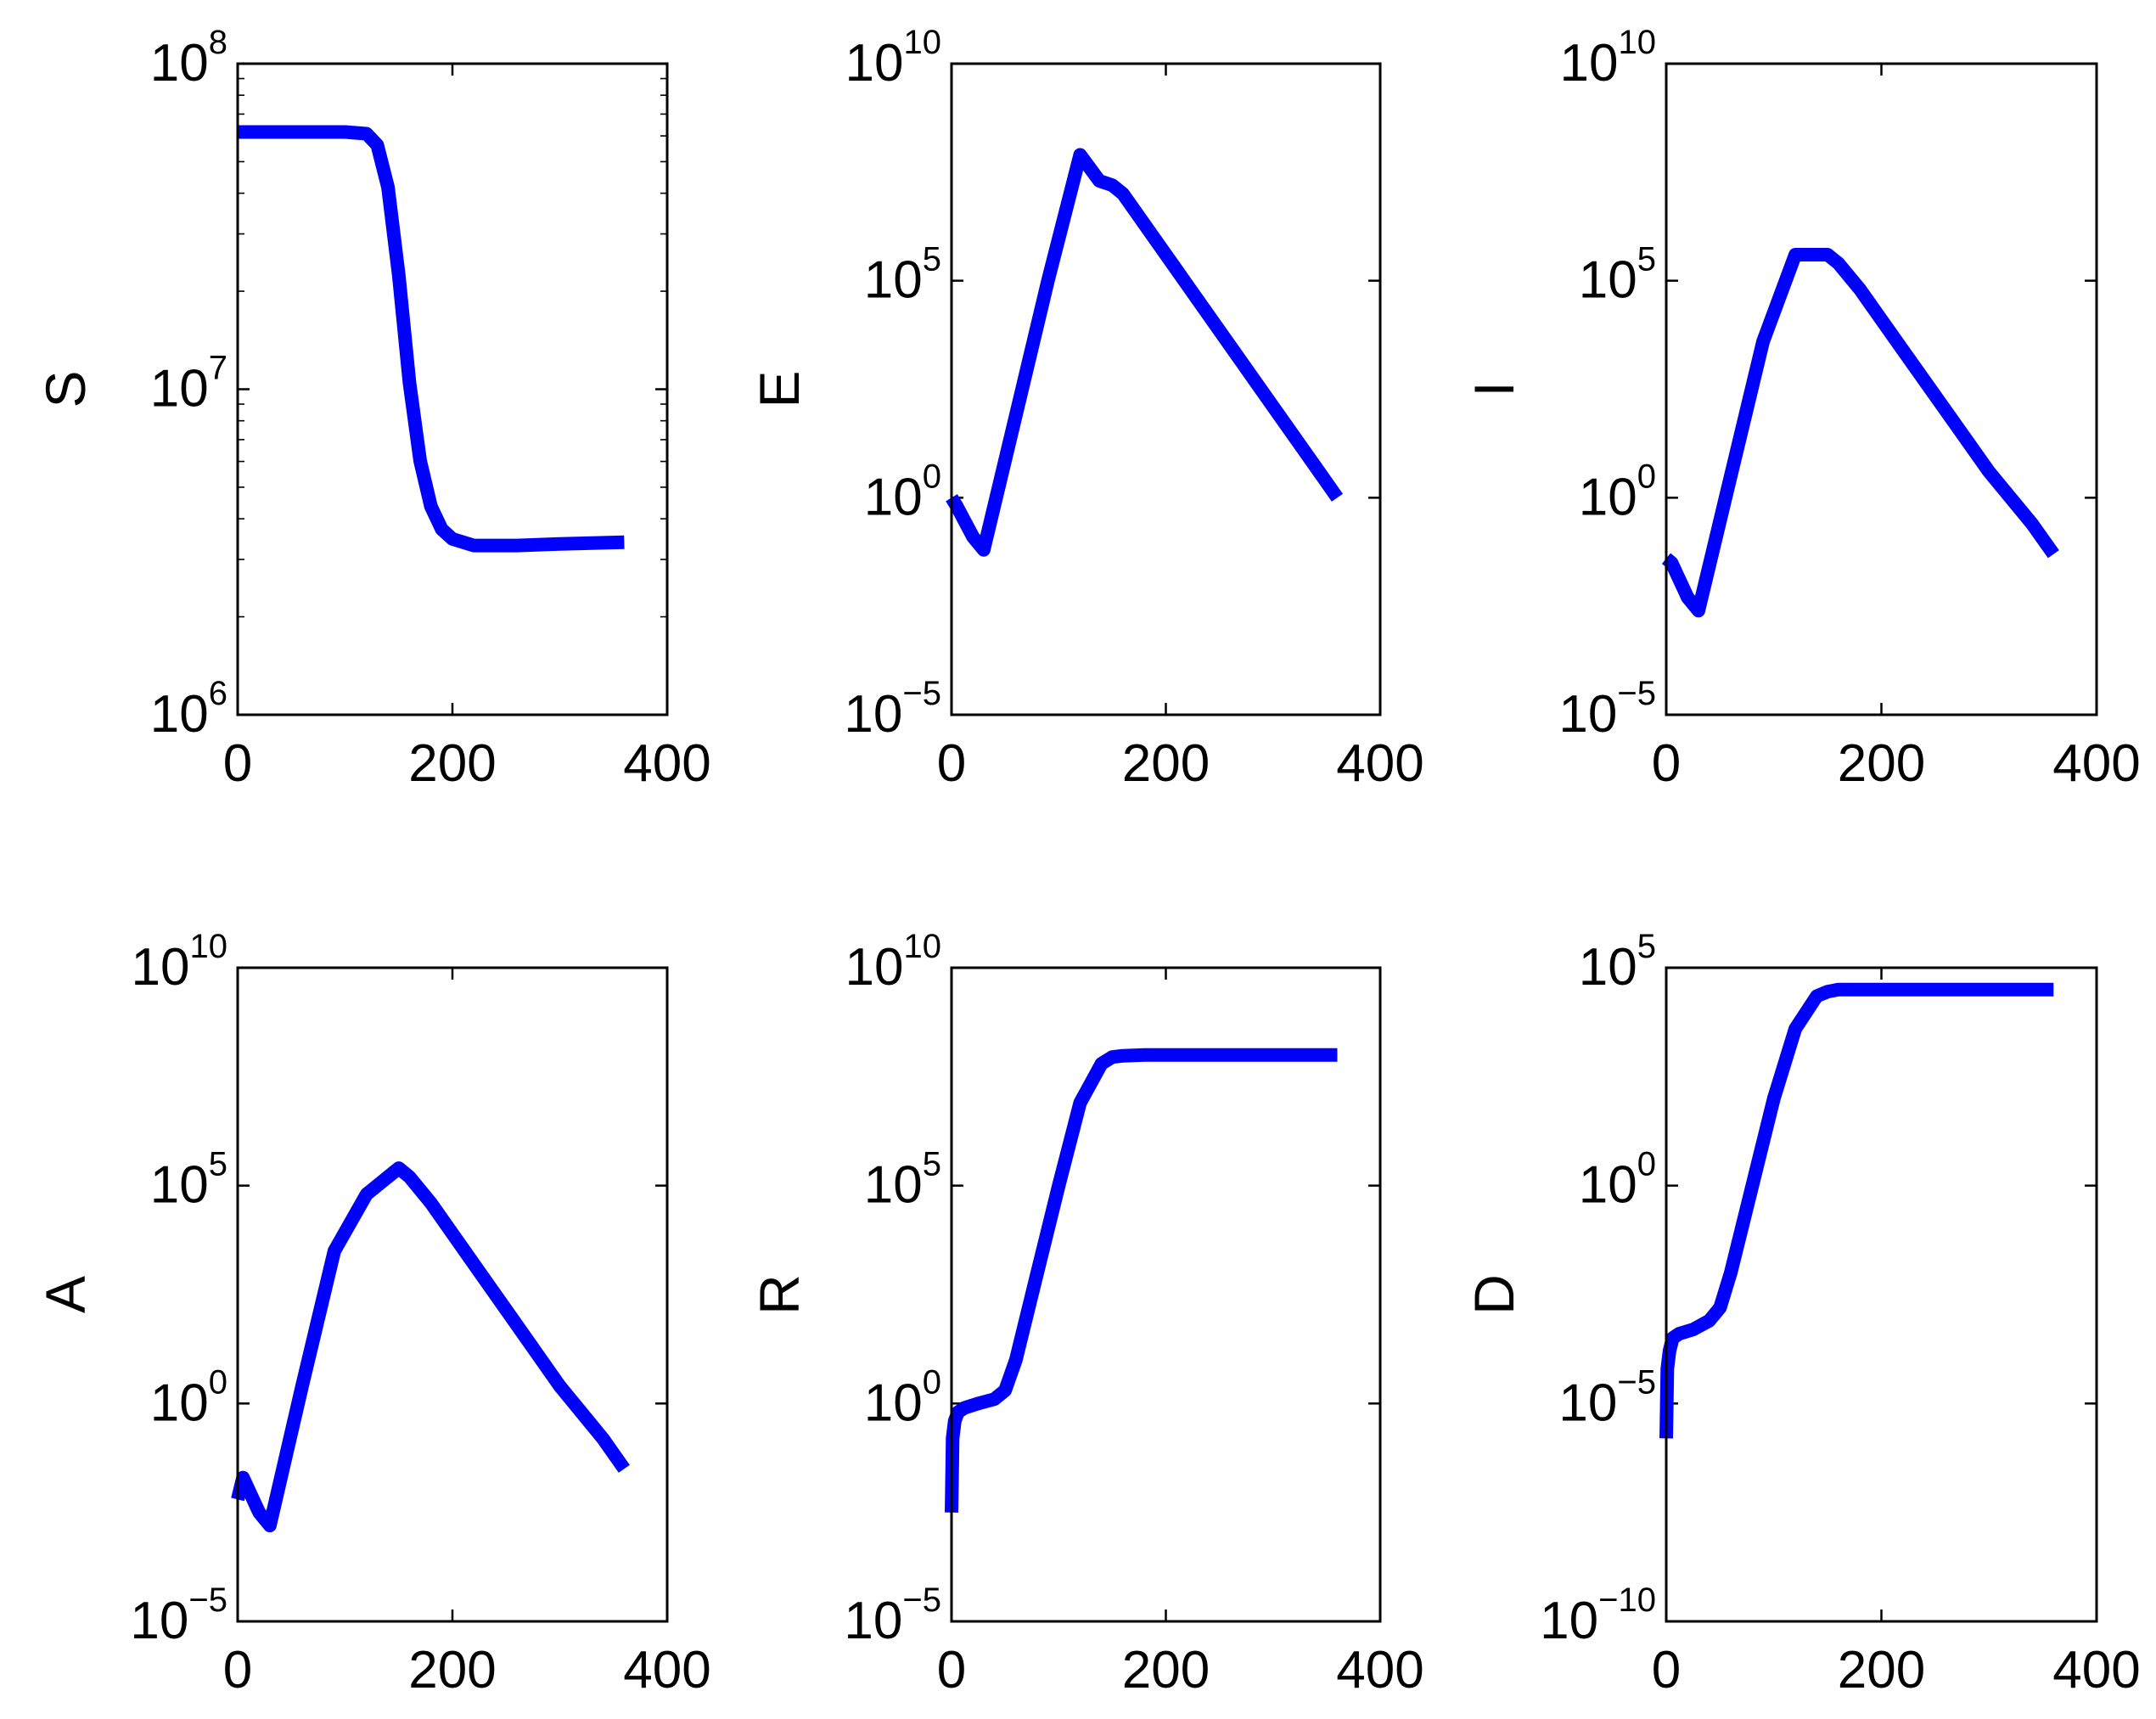 This screenshot has height=1719, width=2156. Describe the element at coordinates (779, 1294) in the screenshot. I see `y-axis-label: R` at that location.